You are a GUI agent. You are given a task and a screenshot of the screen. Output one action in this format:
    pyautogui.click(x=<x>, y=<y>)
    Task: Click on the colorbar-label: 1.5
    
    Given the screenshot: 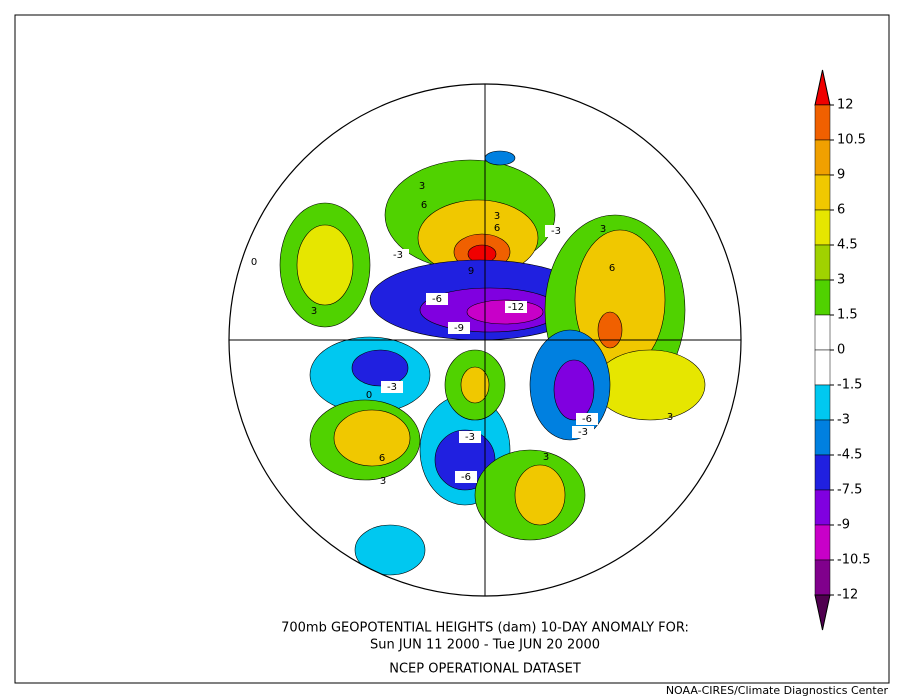 What is the action you would take?
    pyautogui.click(x=847, y=315)
    